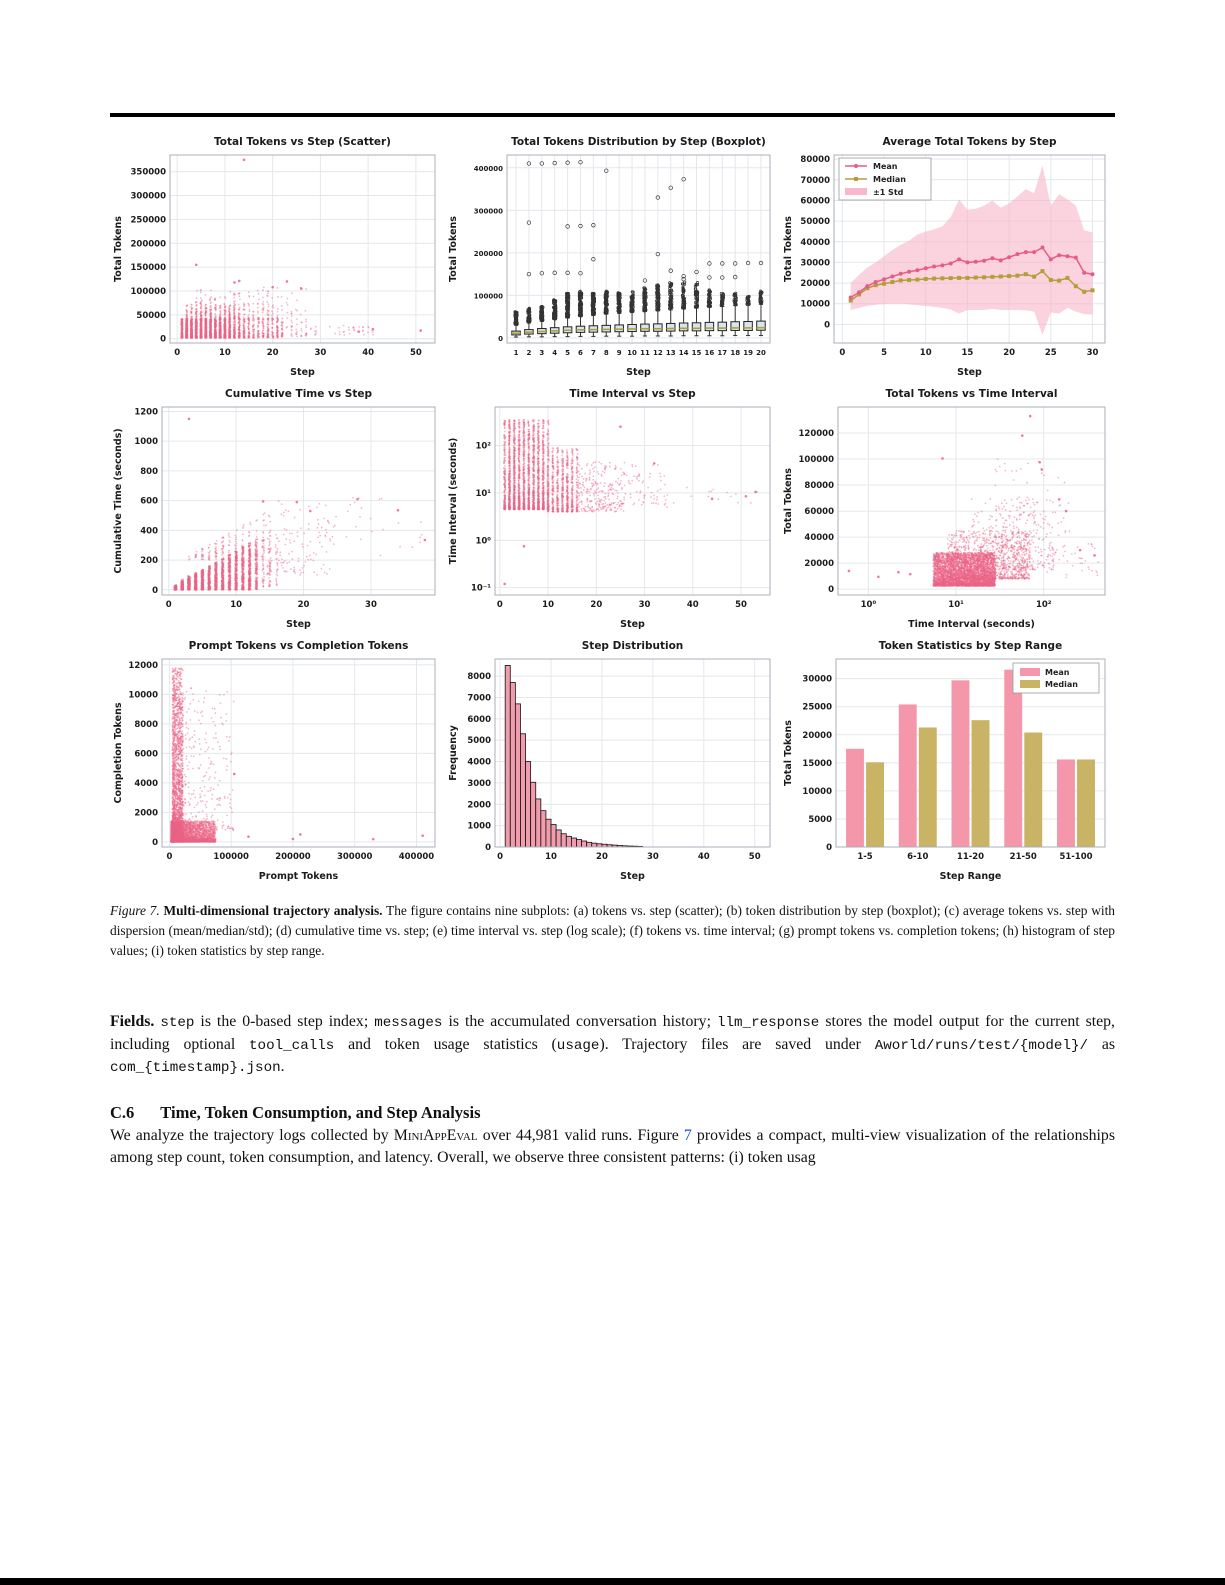 The height and width of the screenshot is (1585, 1225). What do you see at coordinates (579, 1022) in the screenshot?
I see `text-segment: is the accumulated conversation history;` at bounding box center [579, 1022].